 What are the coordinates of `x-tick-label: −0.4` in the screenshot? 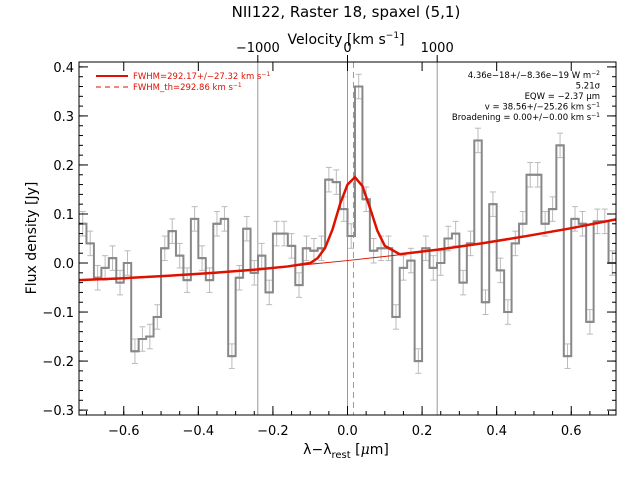 It's located at (199, 431).